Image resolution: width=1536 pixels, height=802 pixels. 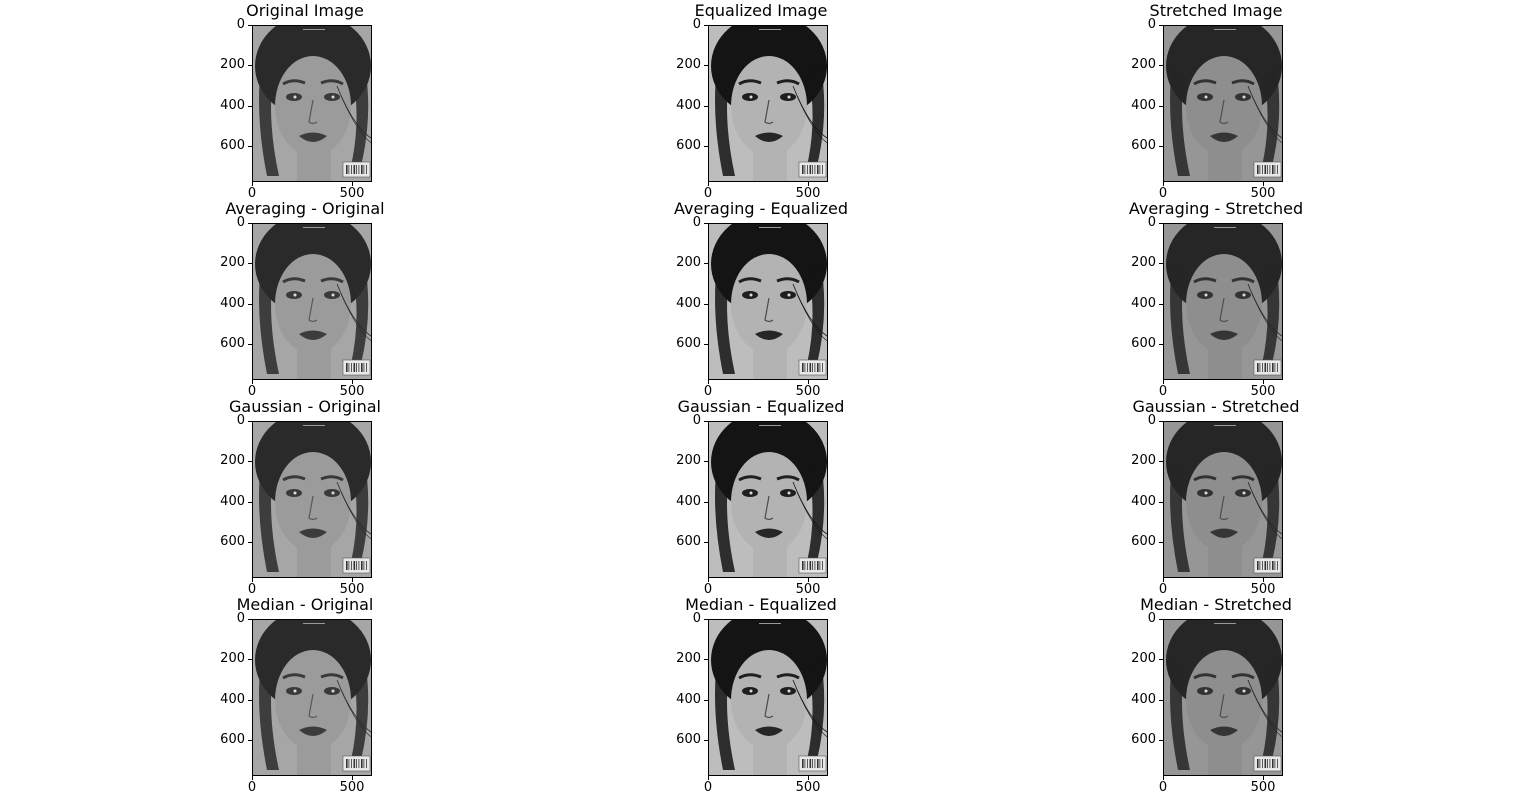 I want to click on subplot-title: Averaging - Equalized, so click(x=761, y=208).